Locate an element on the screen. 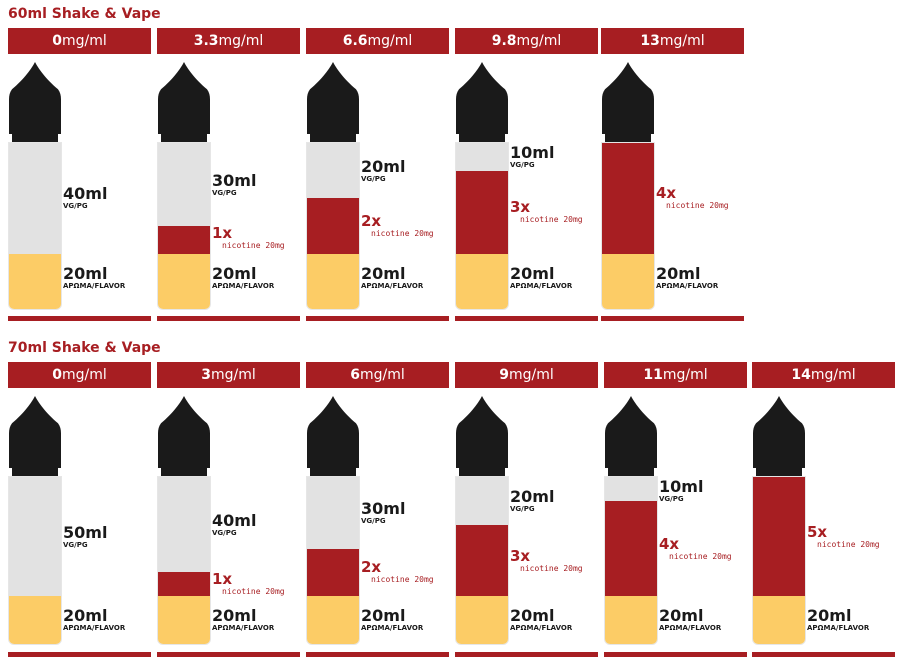  vg-label: 40ml VG/PG is located at coordinates (85, 197).